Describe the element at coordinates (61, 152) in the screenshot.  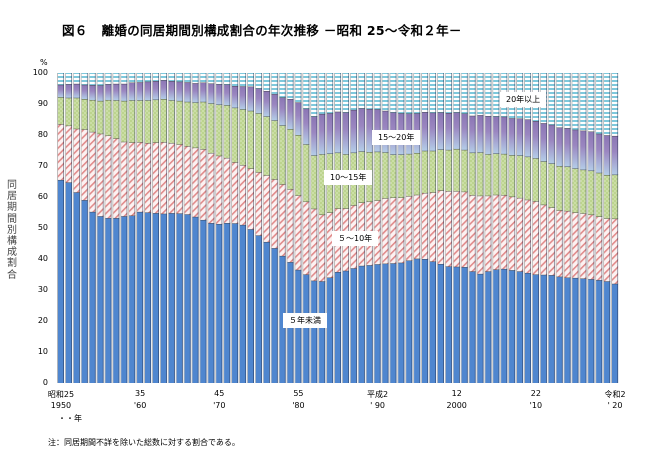
I see `bar-segment-2-1950` at that location.